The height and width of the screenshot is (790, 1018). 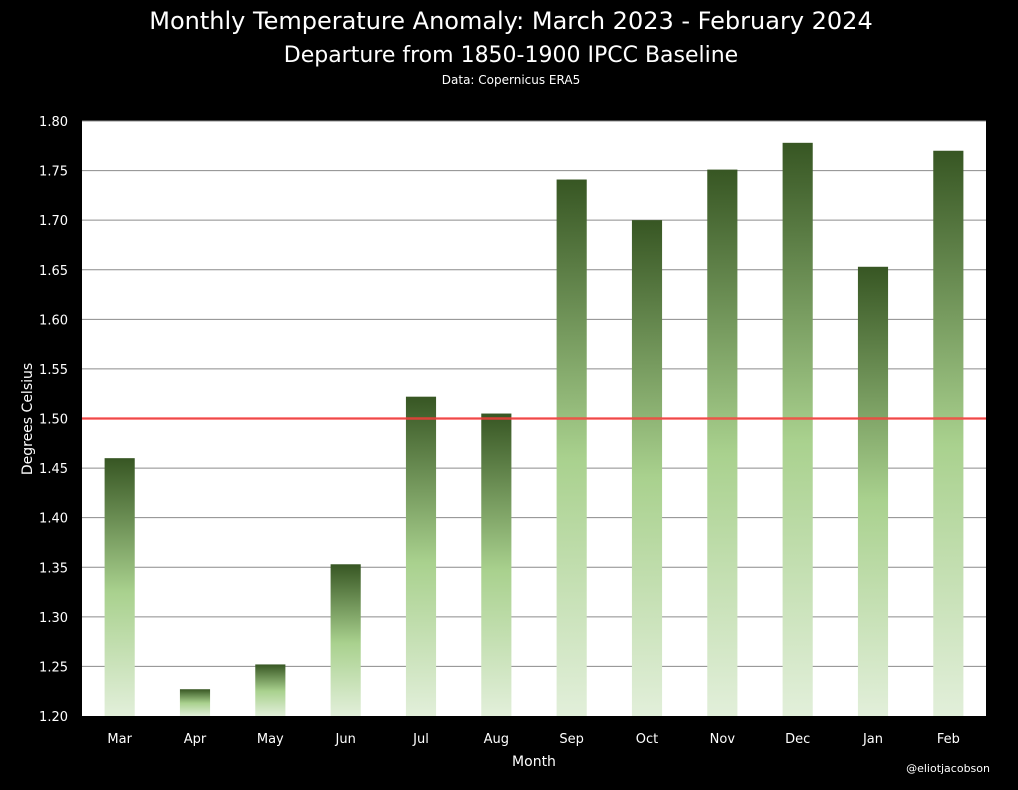 I want to click on y-tick-label: 1.30, so click(x=53, y=618).